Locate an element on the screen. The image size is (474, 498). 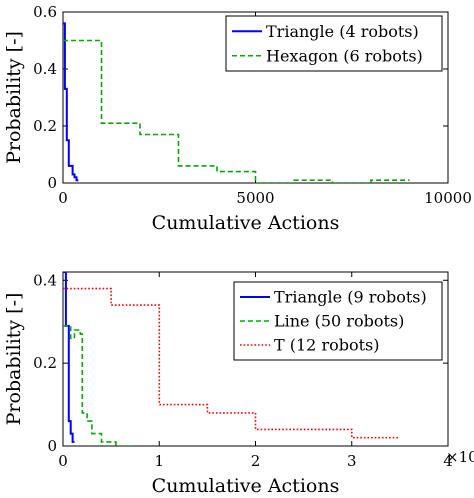
legend-label: Triangle (4 robots) is located at coordinates (342, 31).